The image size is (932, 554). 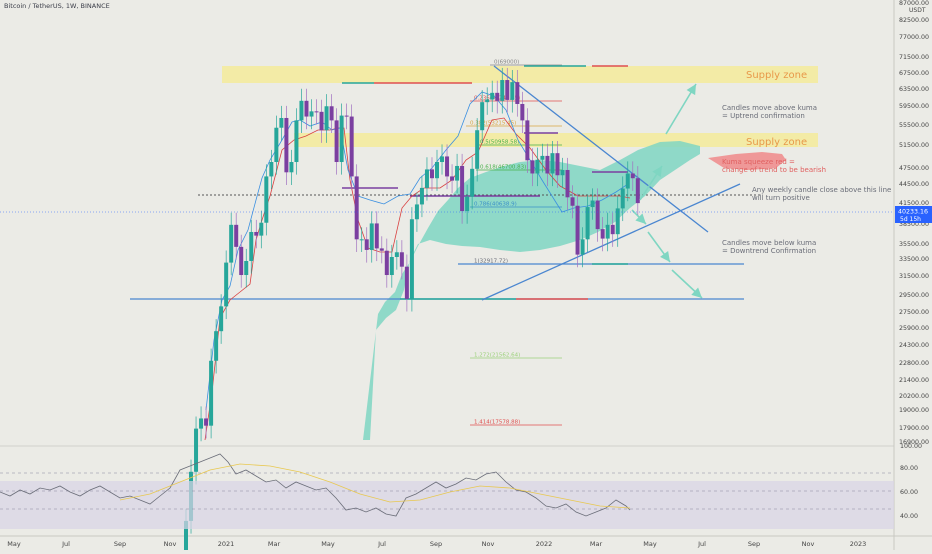 I want to click on price-axis-tick: 77000.00, so click(x=914, y=37).